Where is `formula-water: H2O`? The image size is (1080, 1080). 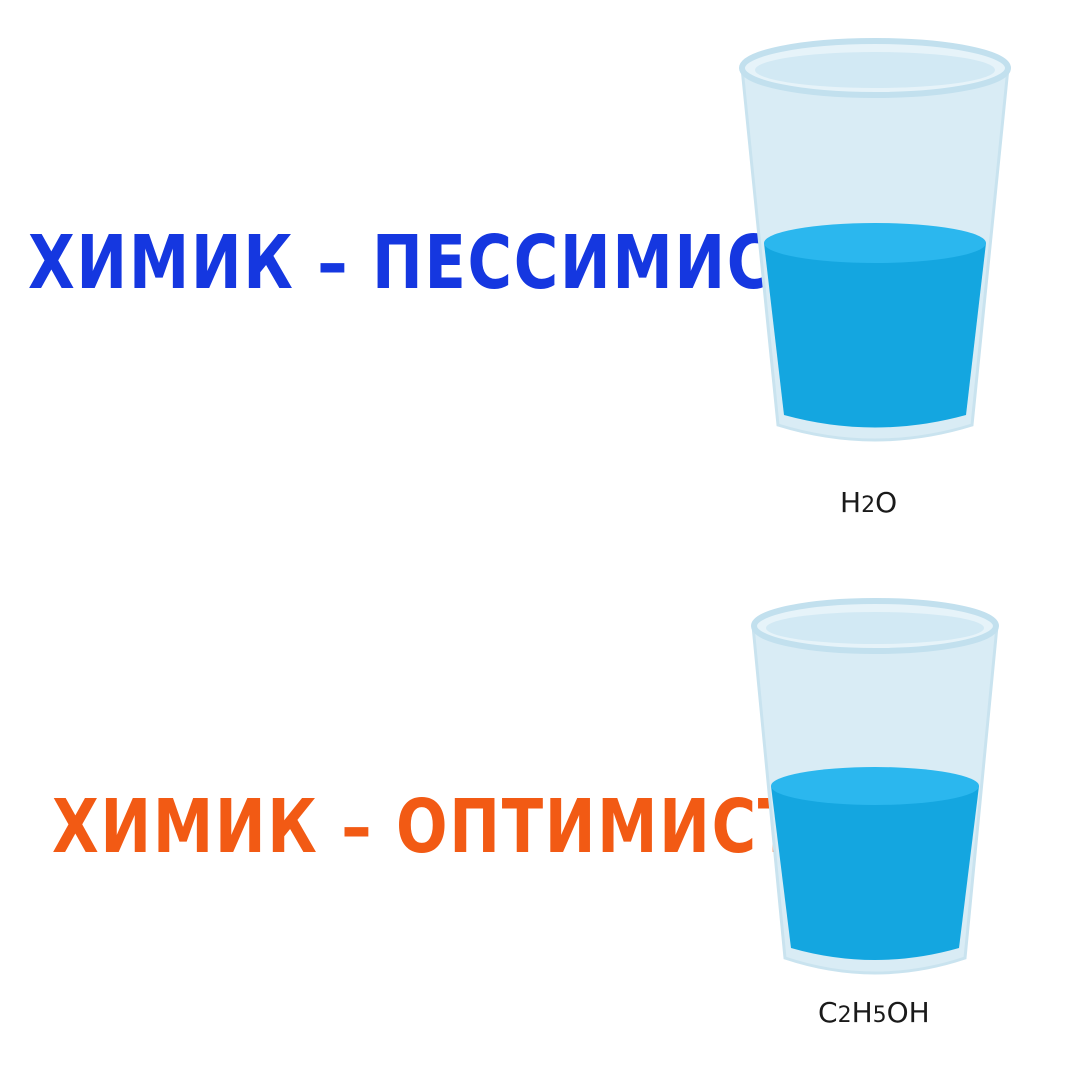 formula-water: H2O is located at coordinates (869, 502).